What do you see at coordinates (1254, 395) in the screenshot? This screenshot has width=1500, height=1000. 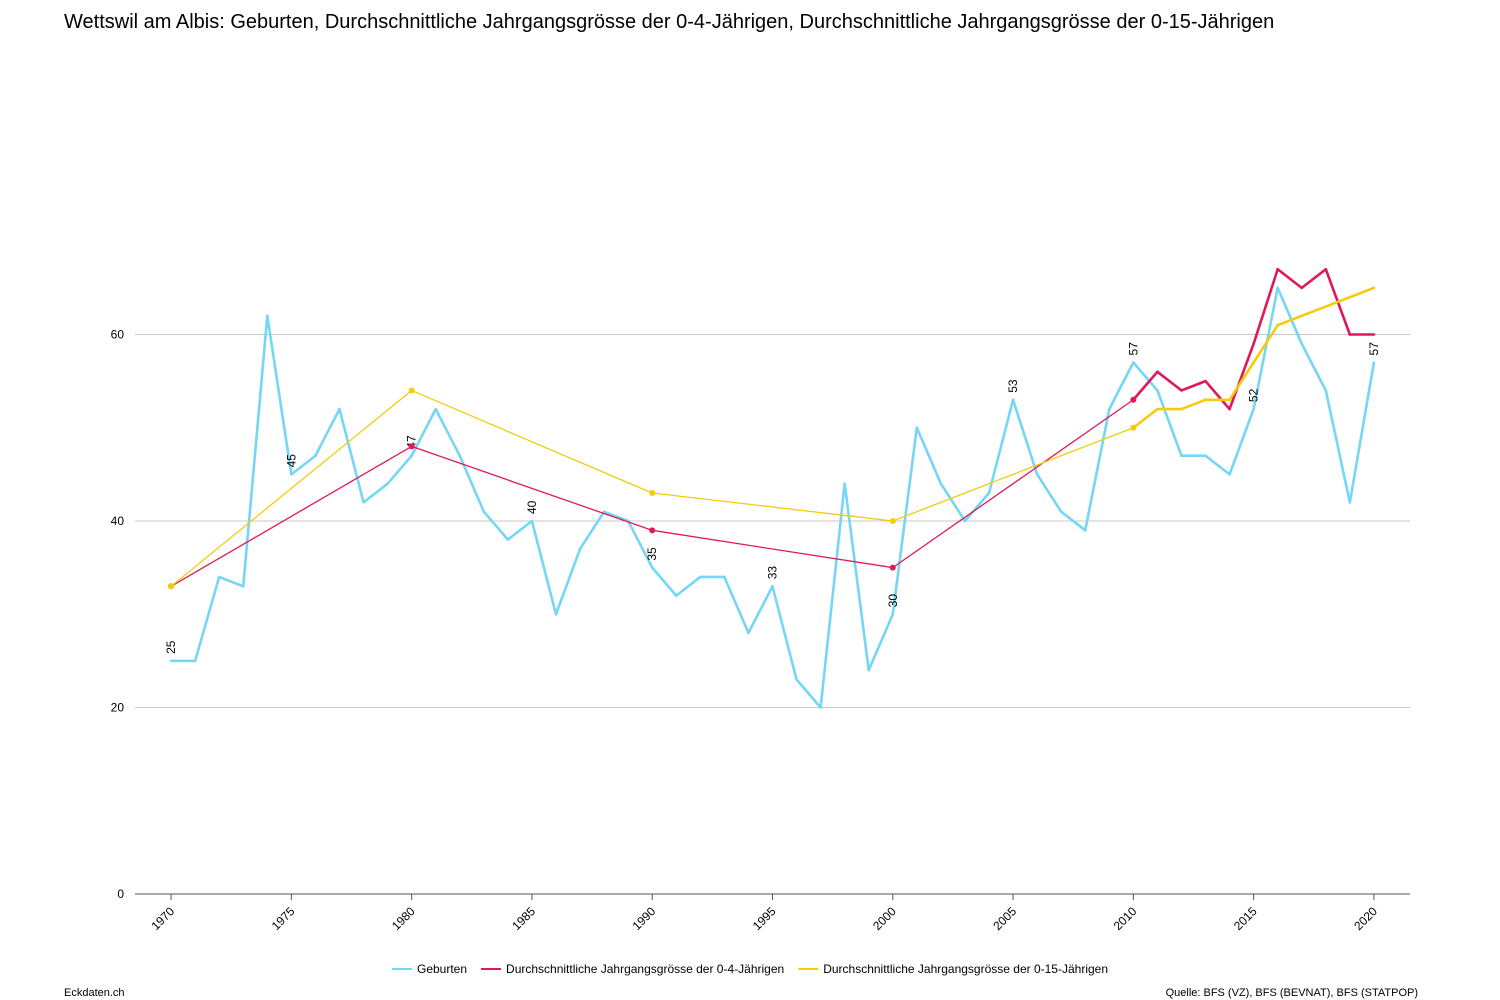 I see `data-label: 52` at bounding box center [1254, 395].